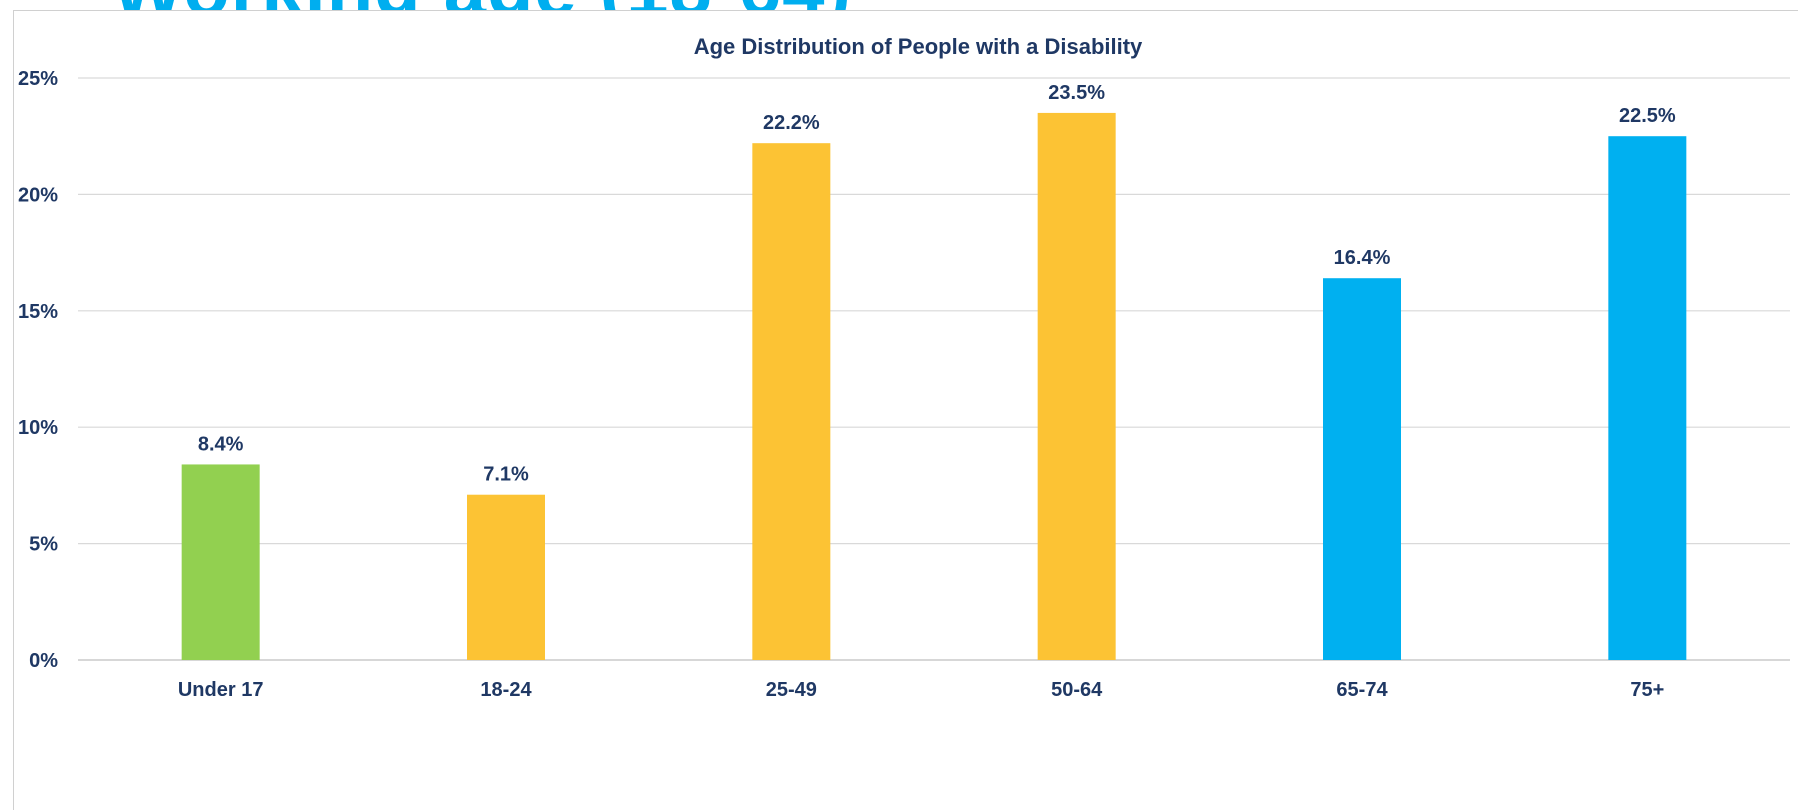 The width and height of the screenshot is (1798, 810). What do you see at coordinates (506, 475) in the screenshot?
I see `data-label: 7.1%` at bounding box center [506, 475].